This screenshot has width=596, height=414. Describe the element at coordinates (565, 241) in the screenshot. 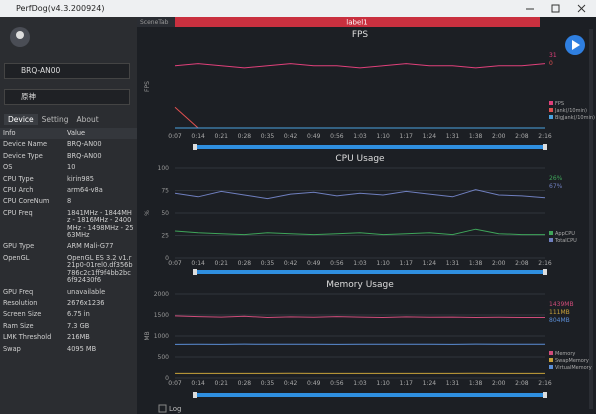

I see `legend-entry: TotalCPU` at that location.